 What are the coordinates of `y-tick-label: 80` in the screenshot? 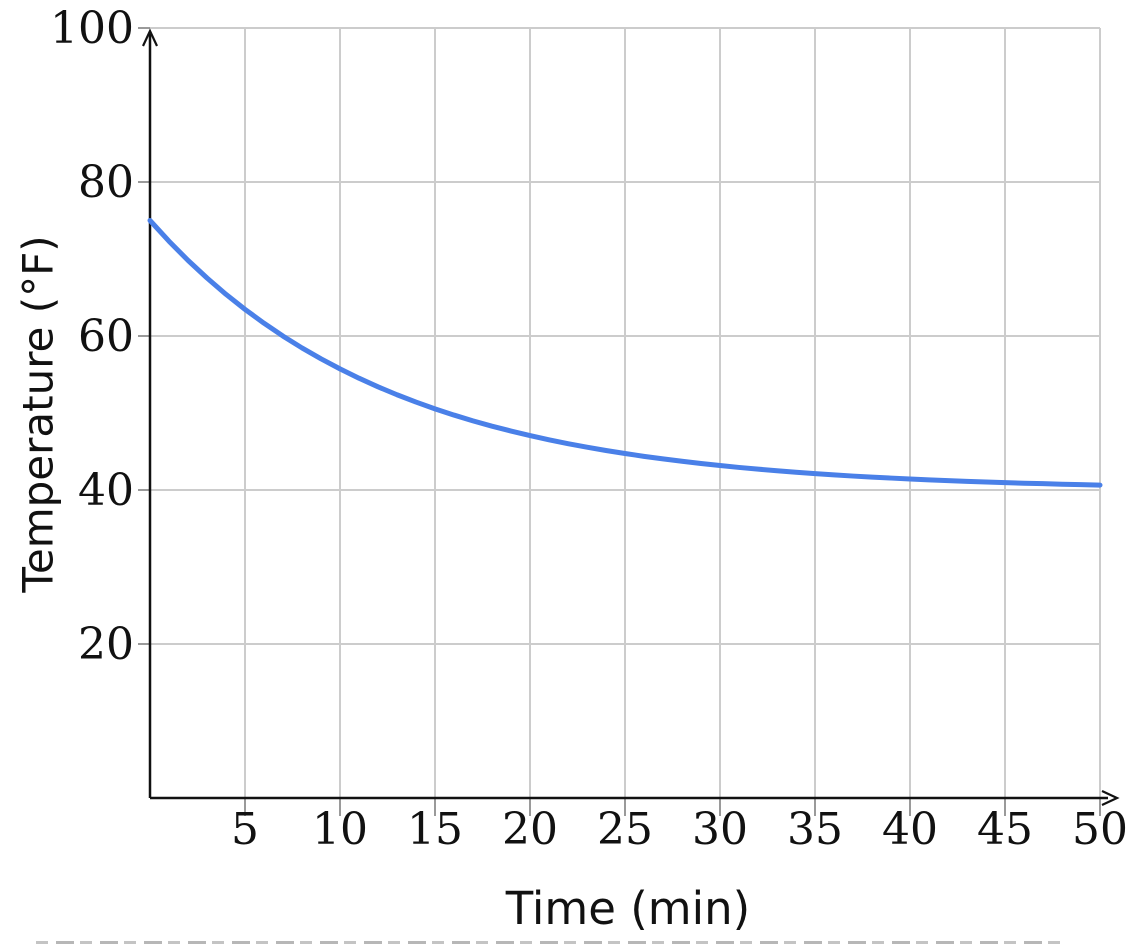 It's located at (106, 182).